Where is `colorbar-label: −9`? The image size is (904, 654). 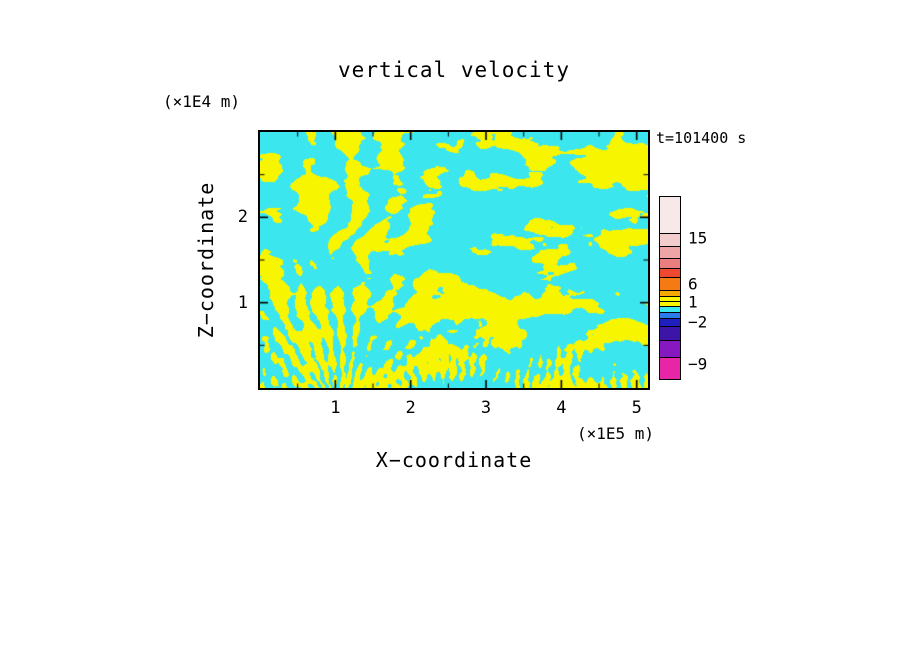
colorbar-label: −9 is located at coordinates (698, 364).